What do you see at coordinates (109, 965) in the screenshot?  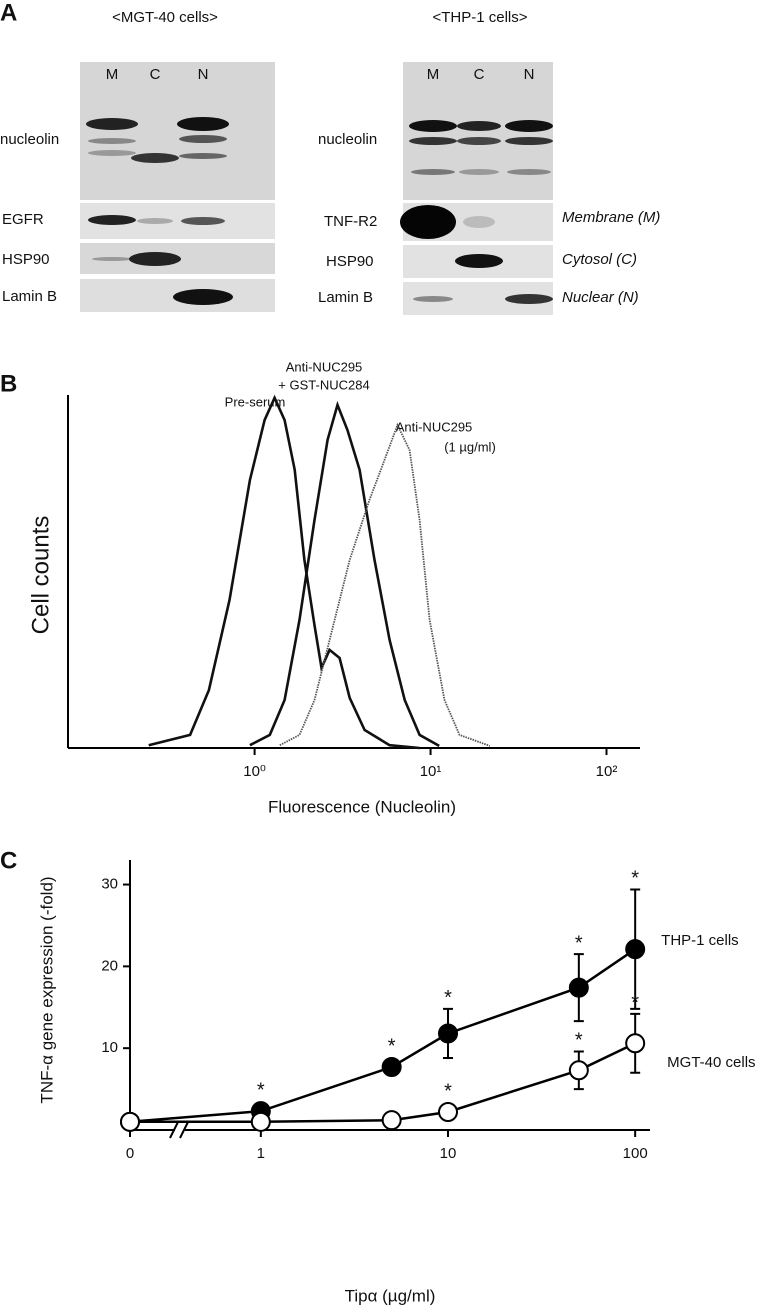 I see `y-tick-label: 20` at bounding box center [109, 965].